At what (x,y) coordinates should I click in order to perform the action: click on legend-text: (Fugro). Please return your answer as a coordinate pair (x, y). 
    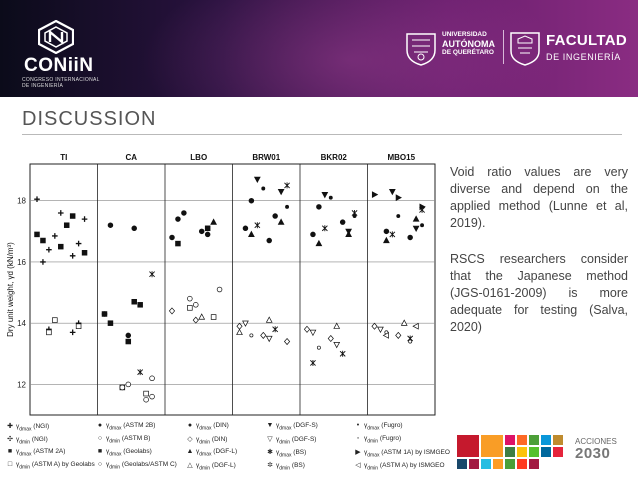
    Looking at the image, I should click on (390, 438).